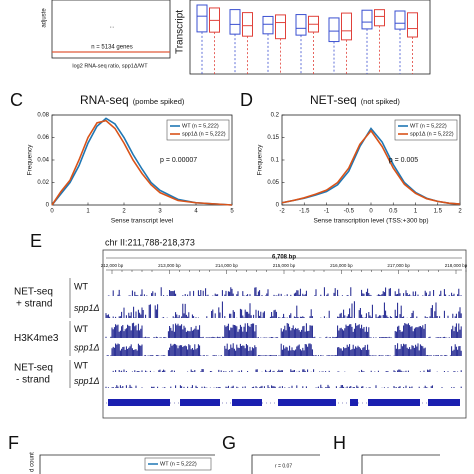 This screenshot has width=474, height=474. What do you see at coordinates (273, 138) in the screenshot?
I see `y-tick-label: 0.15` at bounding box center [273, 138].